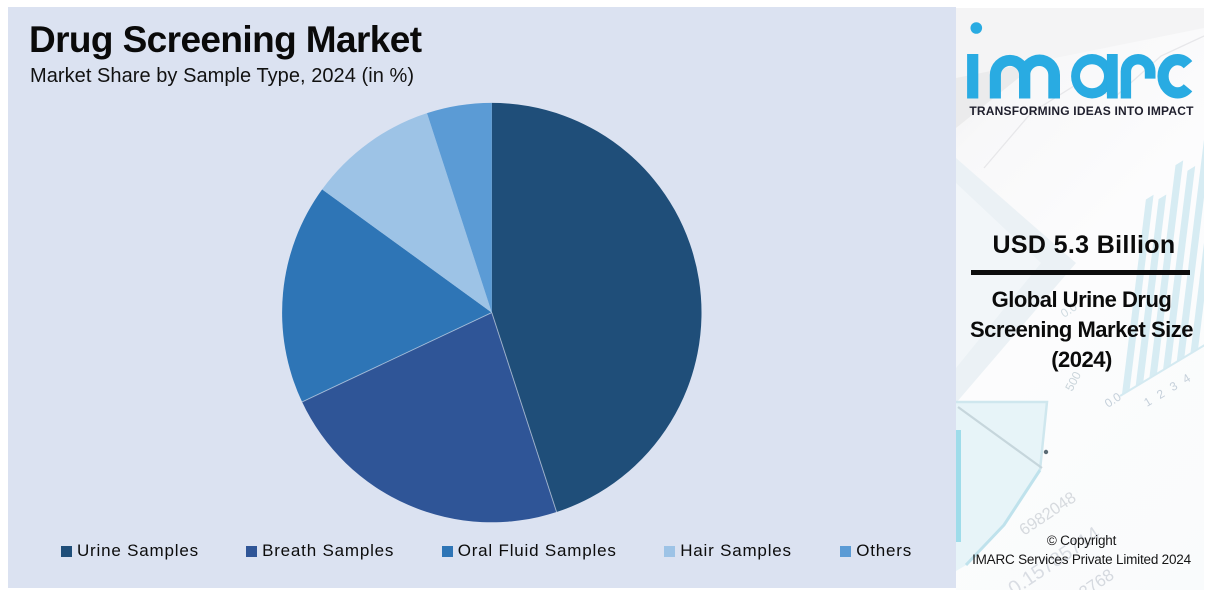  I want to click on svg-text: 1 2 3 4, so click(1168, 390).